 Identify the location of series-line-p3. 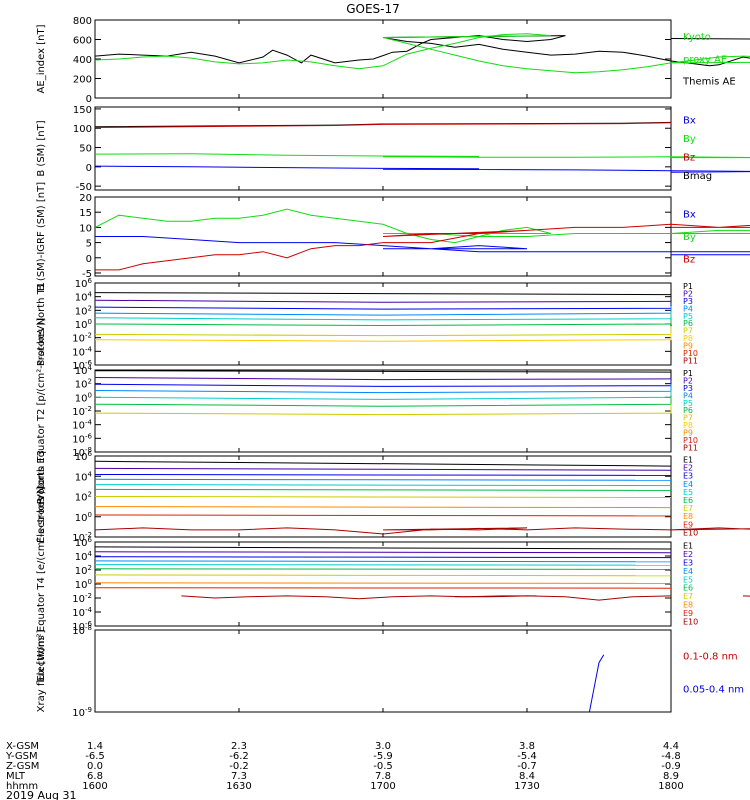
(383, 306).